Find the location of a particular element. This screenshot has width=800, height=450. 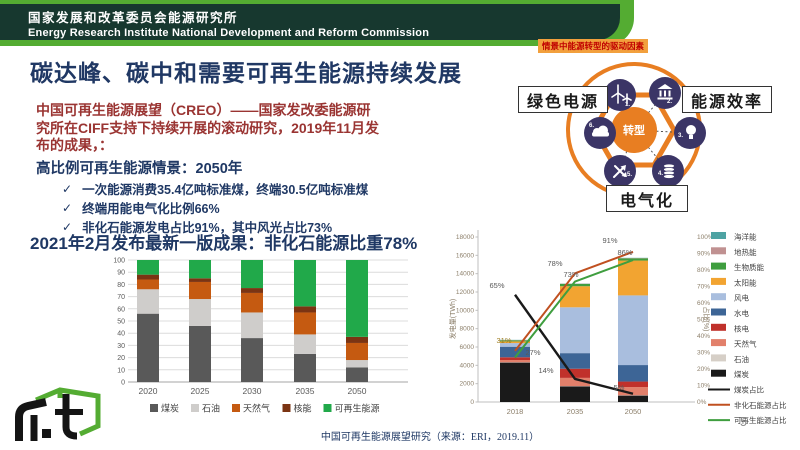

svg-text: 14000 is located at coordinates (465, 274).